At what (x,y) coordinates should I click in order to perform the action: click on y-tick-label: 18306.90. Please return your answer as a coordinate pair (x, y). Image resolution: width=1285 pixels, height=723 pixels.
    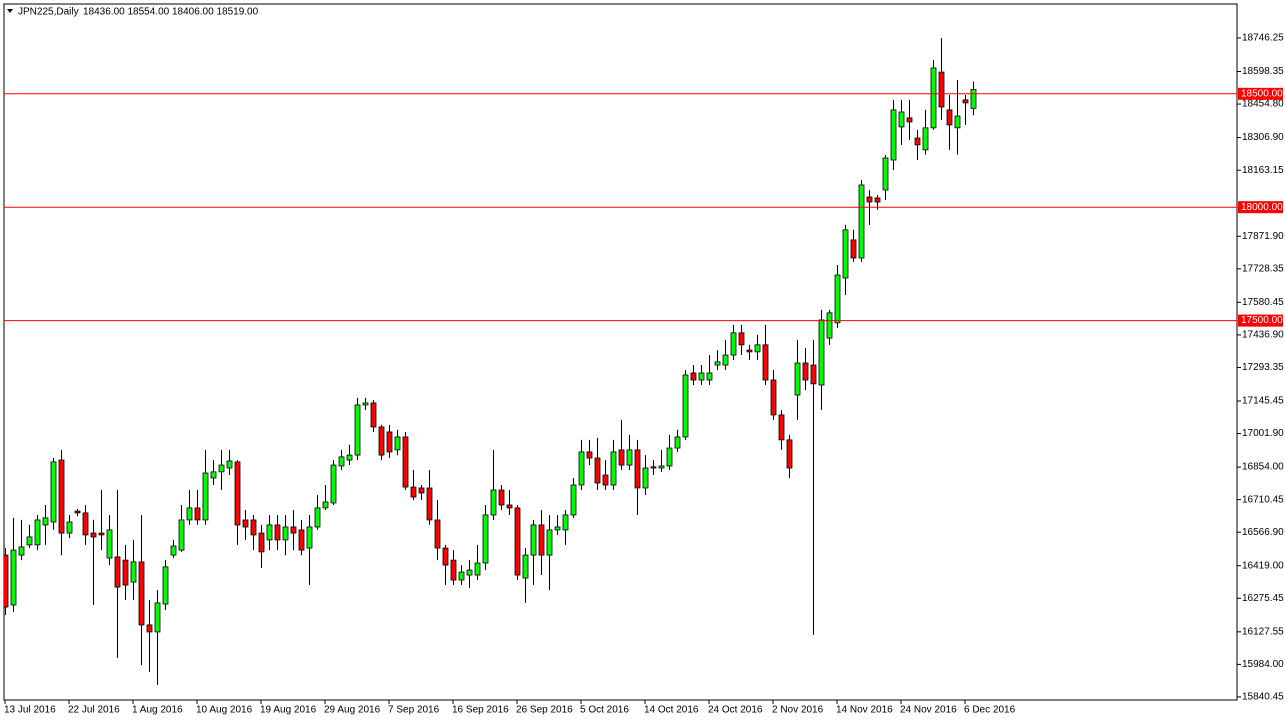
    Looking at the image, I should click on (1263, 137).